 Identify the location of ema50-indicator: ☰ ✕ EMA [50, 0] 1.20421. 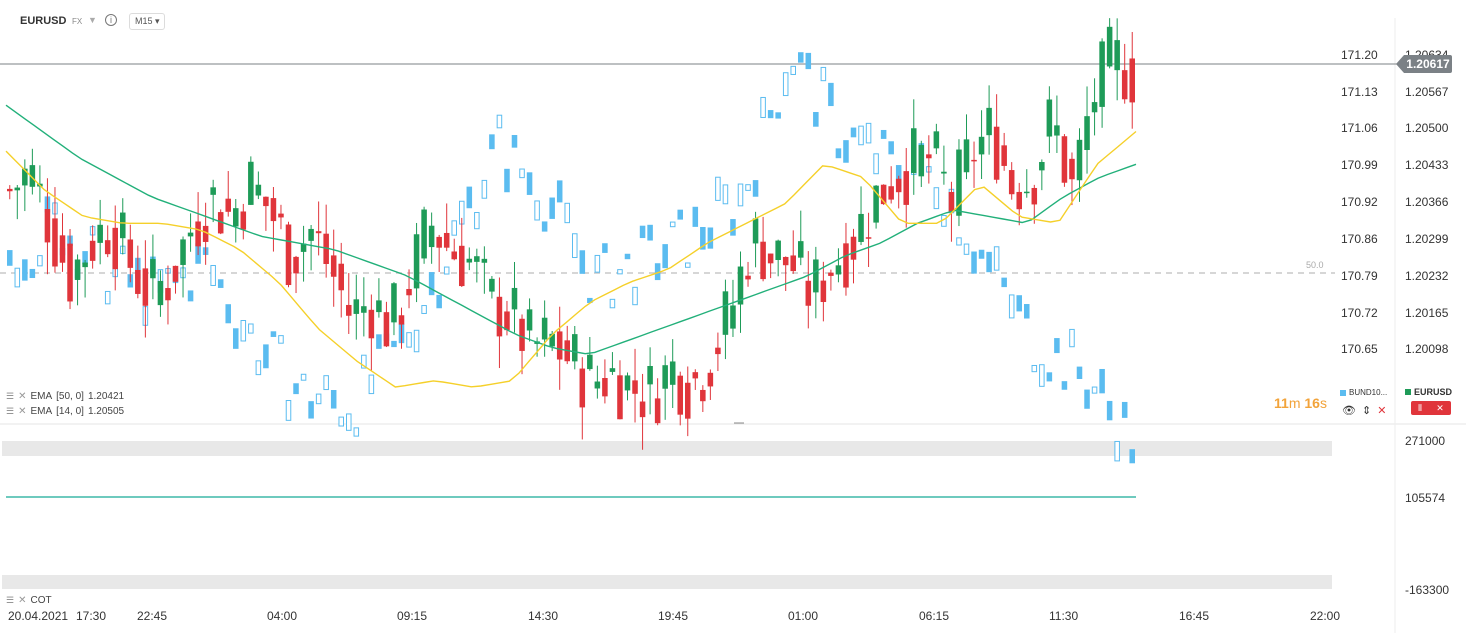
(65, 396).